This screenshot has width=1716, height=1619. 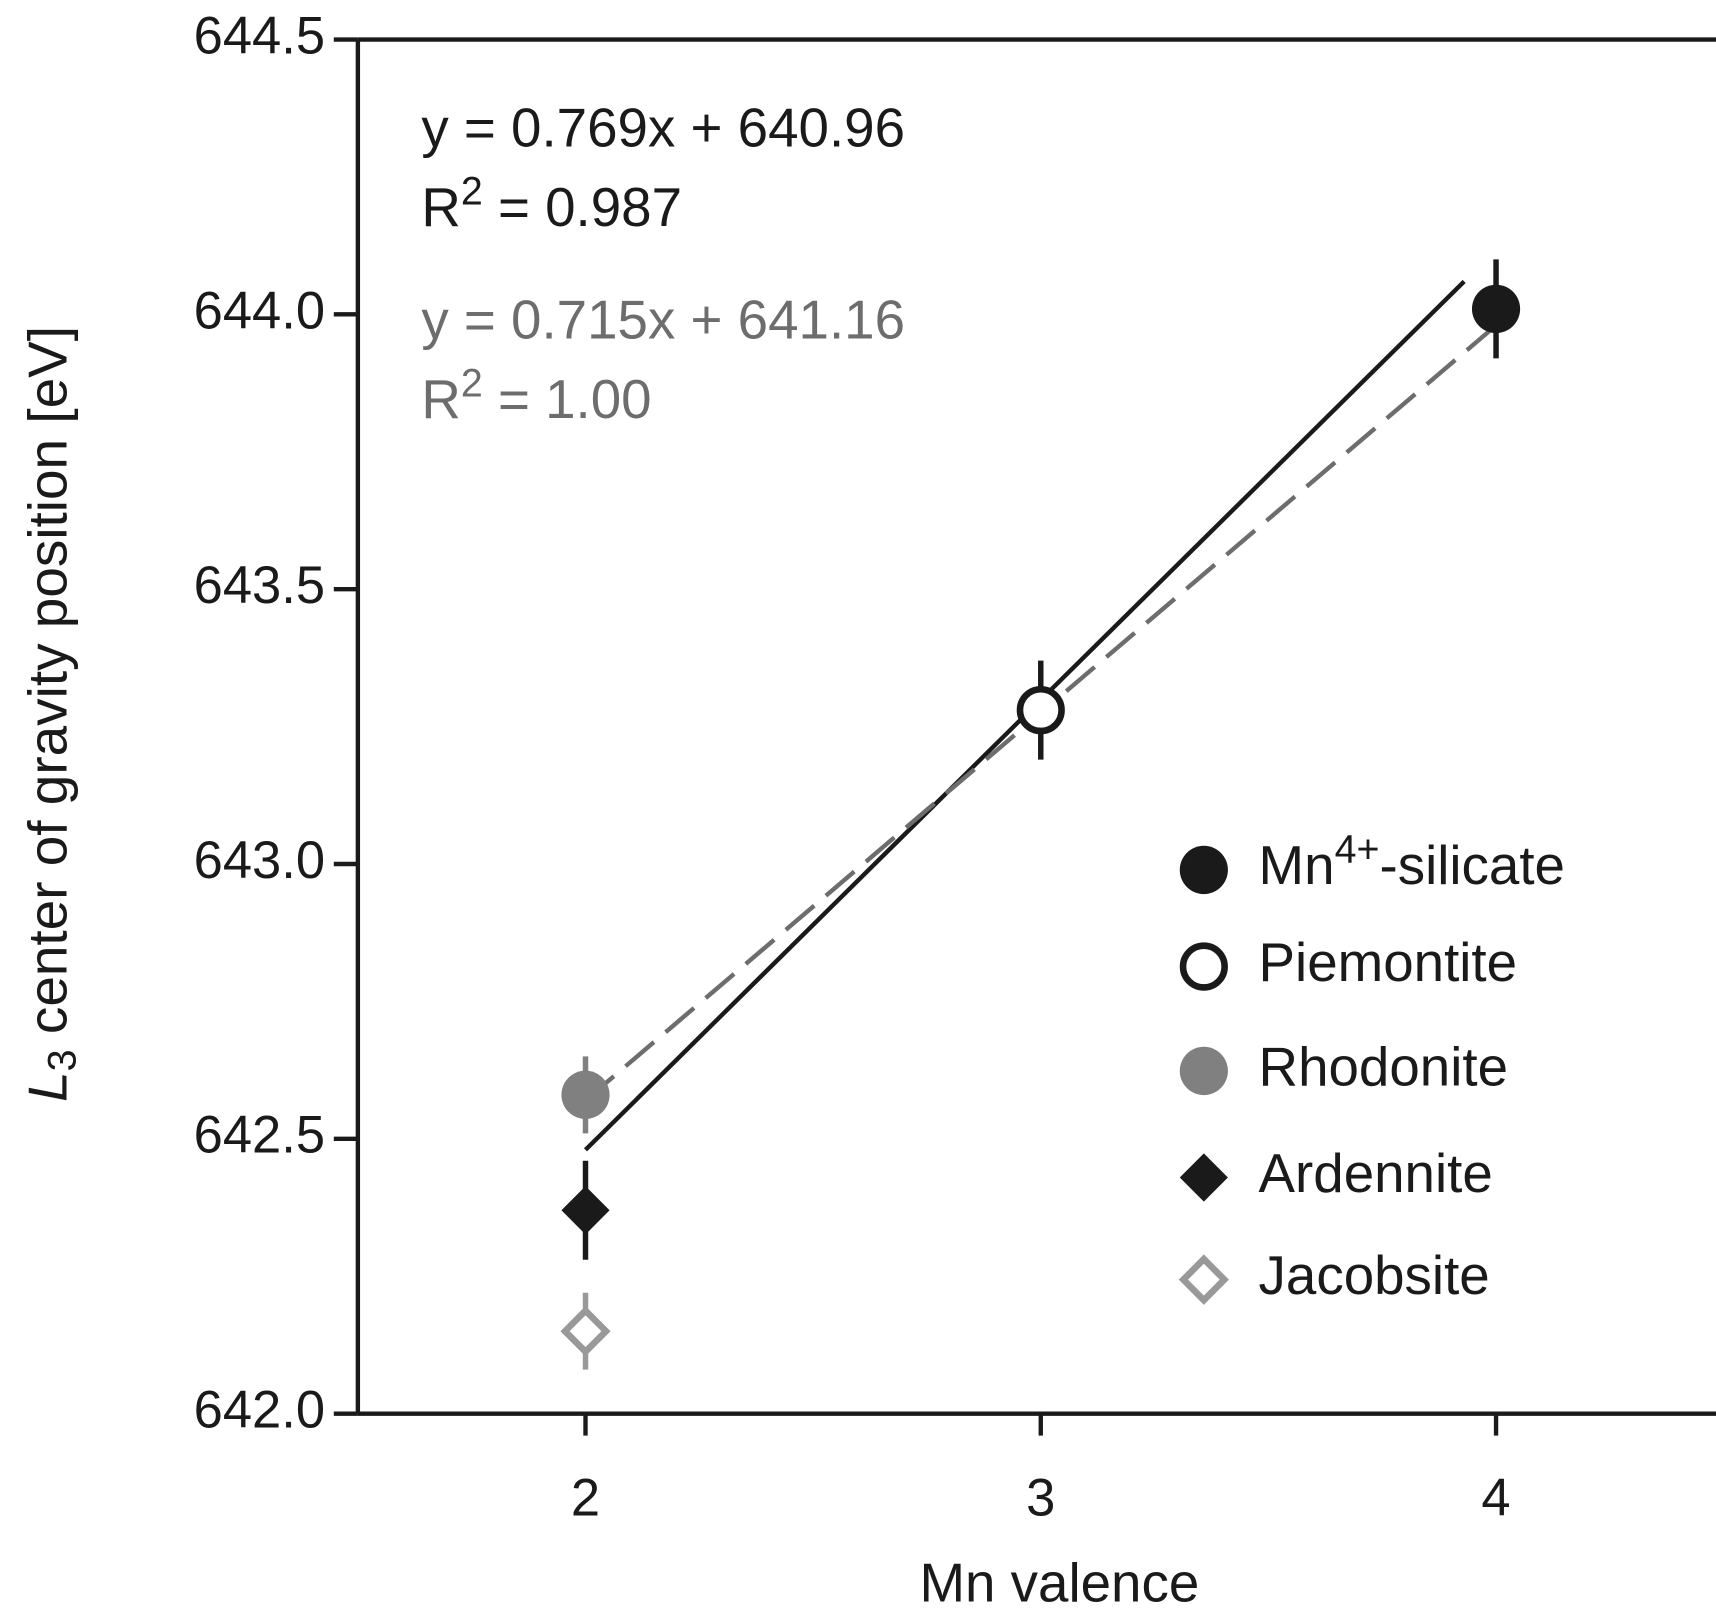 What do you see at coordinates (1357, 850) in the screenshot?
I see `legend-sup: 4+` at bounding box center [1357, 850].